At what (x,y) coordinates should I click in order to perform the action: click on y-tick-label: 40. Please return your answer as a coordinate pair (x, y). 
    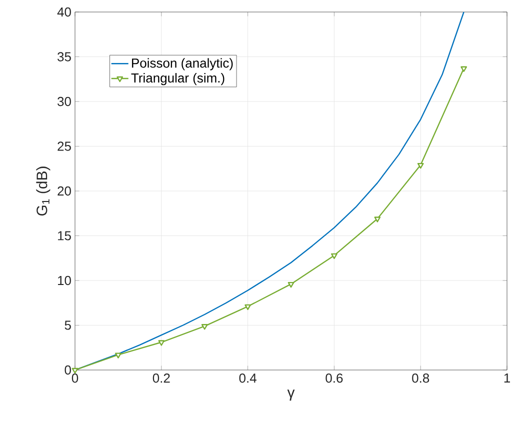
    Looking at the image, I should click on (64, 12).